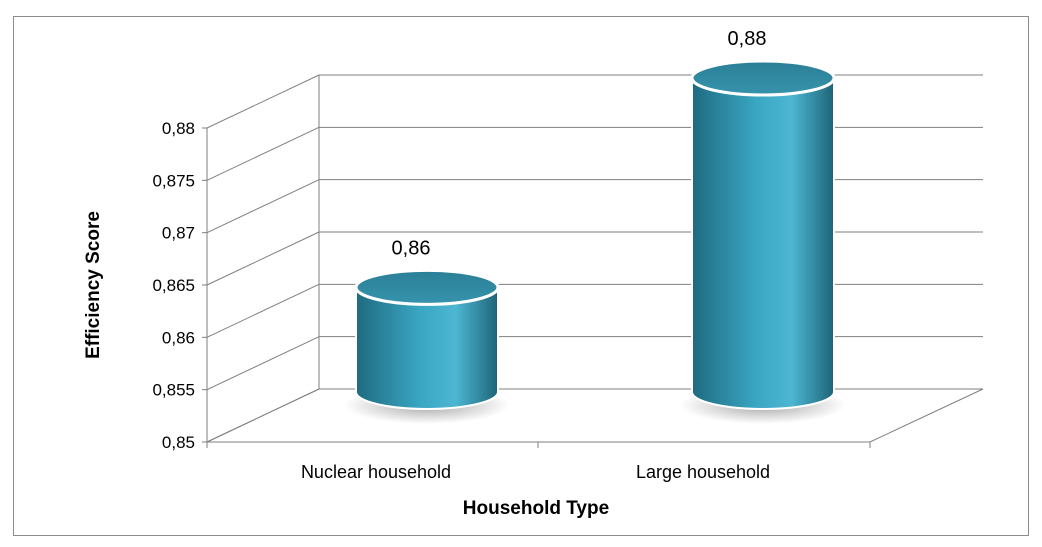 The image size is (1042, 547). Describe the element at coordinates (93, 285) in the screenshot. I see `y-axis-title: Efficiency Score` at that location.